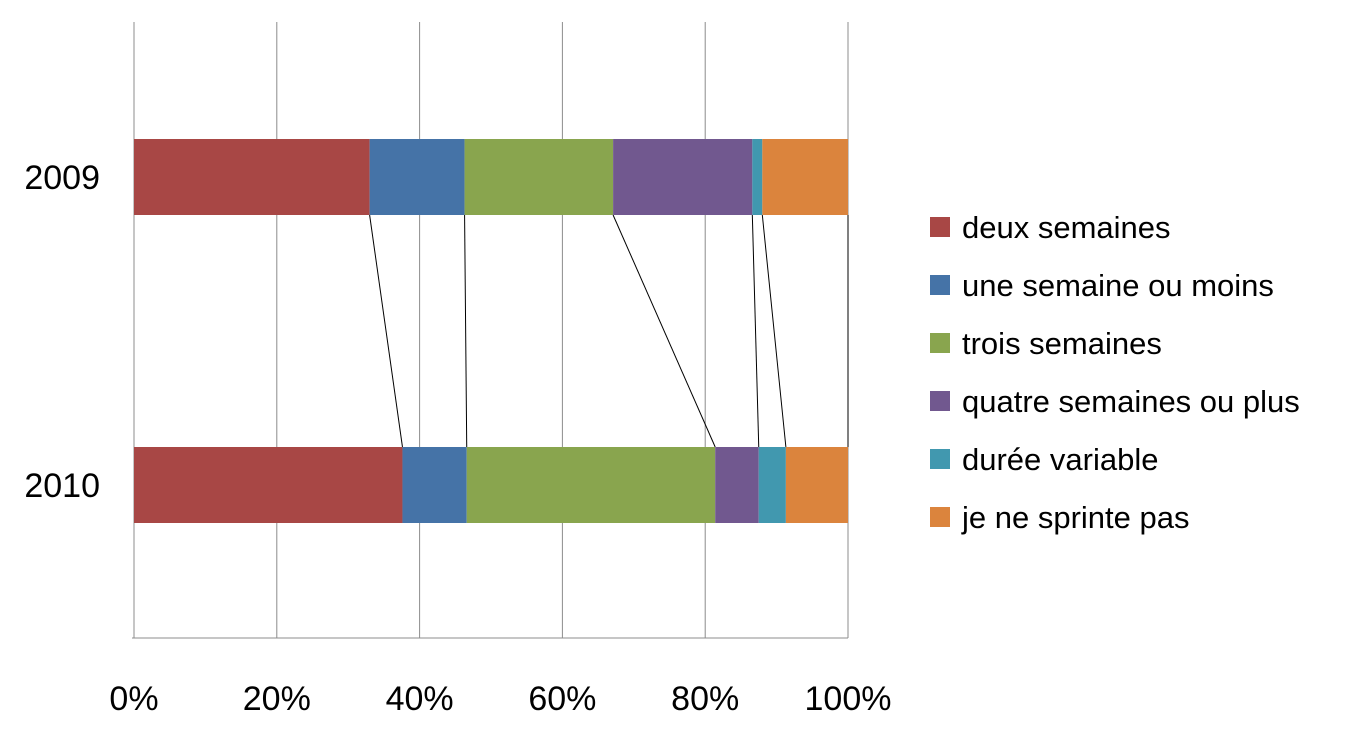 The height and width of the screenshot is (749, 1352). Describe the element at coordinates (1060, 459) in the screenshot. I see `legend-label: durée variable` at that location.